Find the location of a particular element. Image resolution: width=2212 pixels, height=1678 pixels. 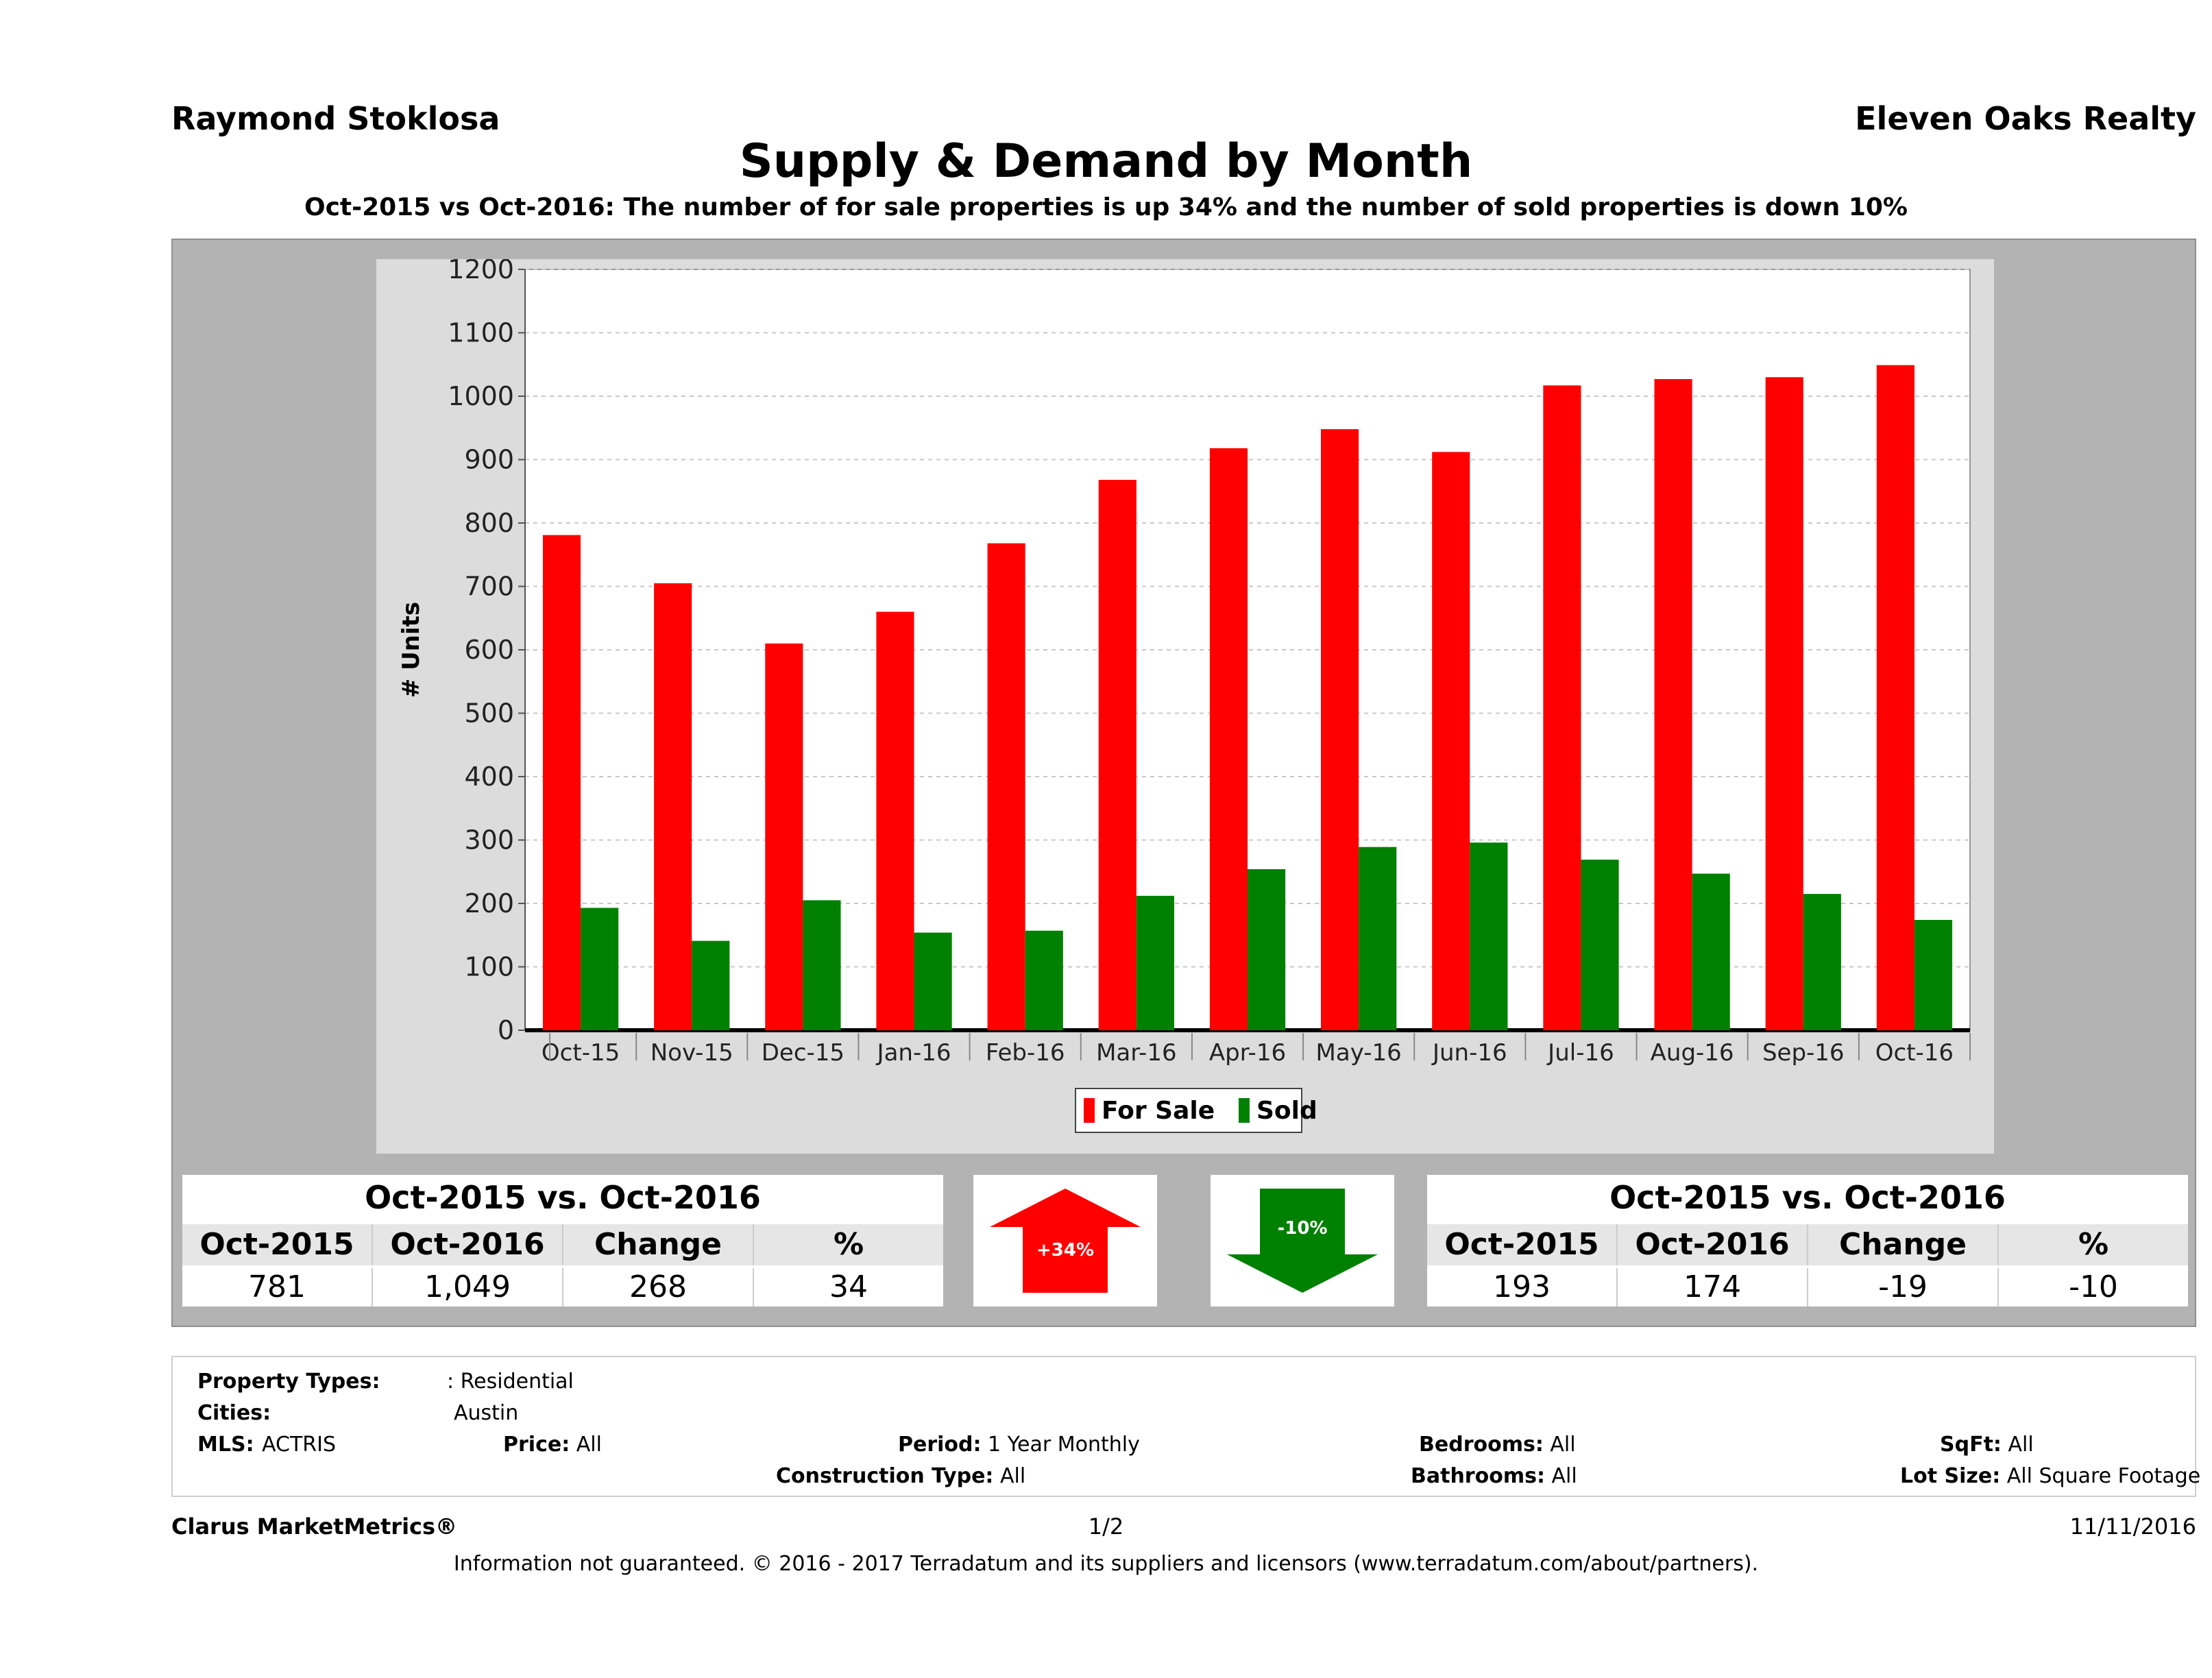

forsale-col-oct2016: Oct-2016 is located at coordinates (468, 1244).